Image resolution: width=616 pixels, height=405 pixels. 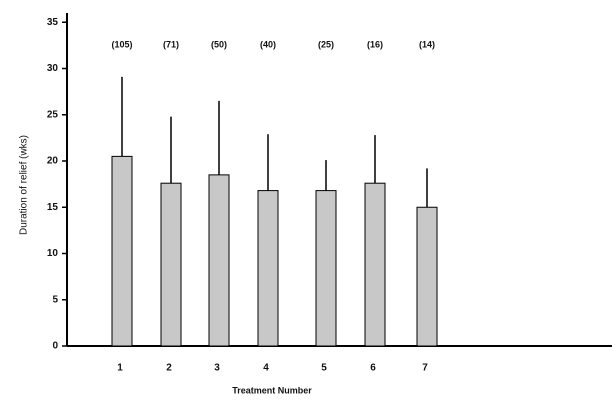 What do you see at coordinates (219, 44) in the screenshot?
I see `annotation: (50)` at bounding box center [219, 44].